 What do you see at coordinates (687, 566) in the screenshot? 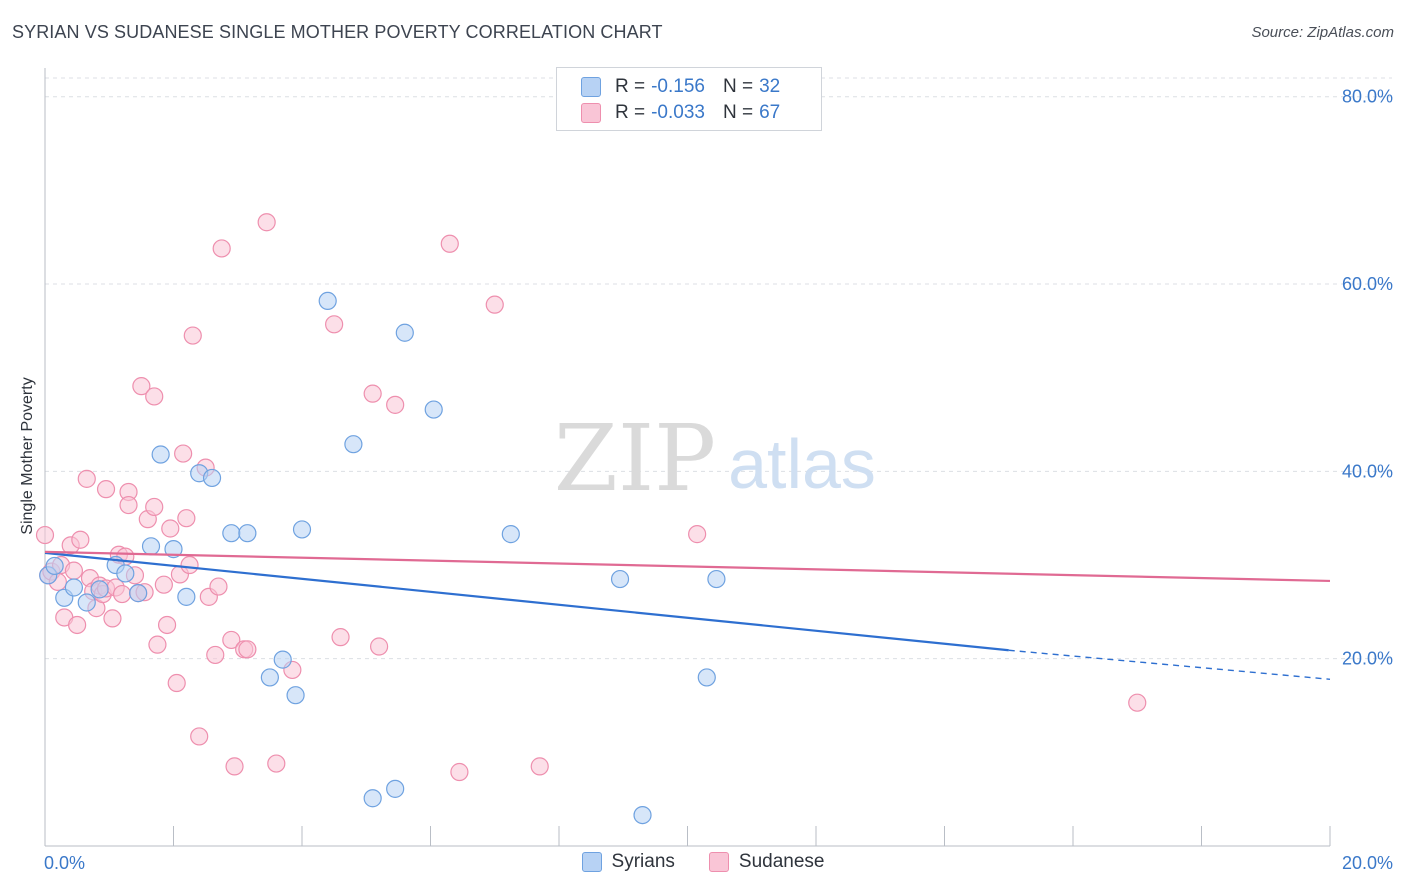
I see `sudanese-trend-line` at bounding box center [687, 566].